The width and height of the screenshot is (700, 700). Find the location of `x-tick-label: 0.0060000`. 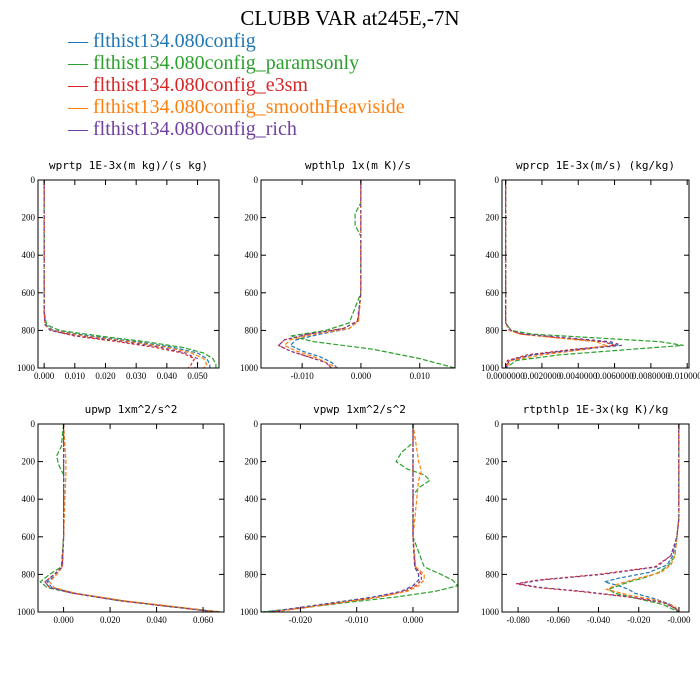

x-tick-label: 0.0060000 is located at coordinates (614, 376).